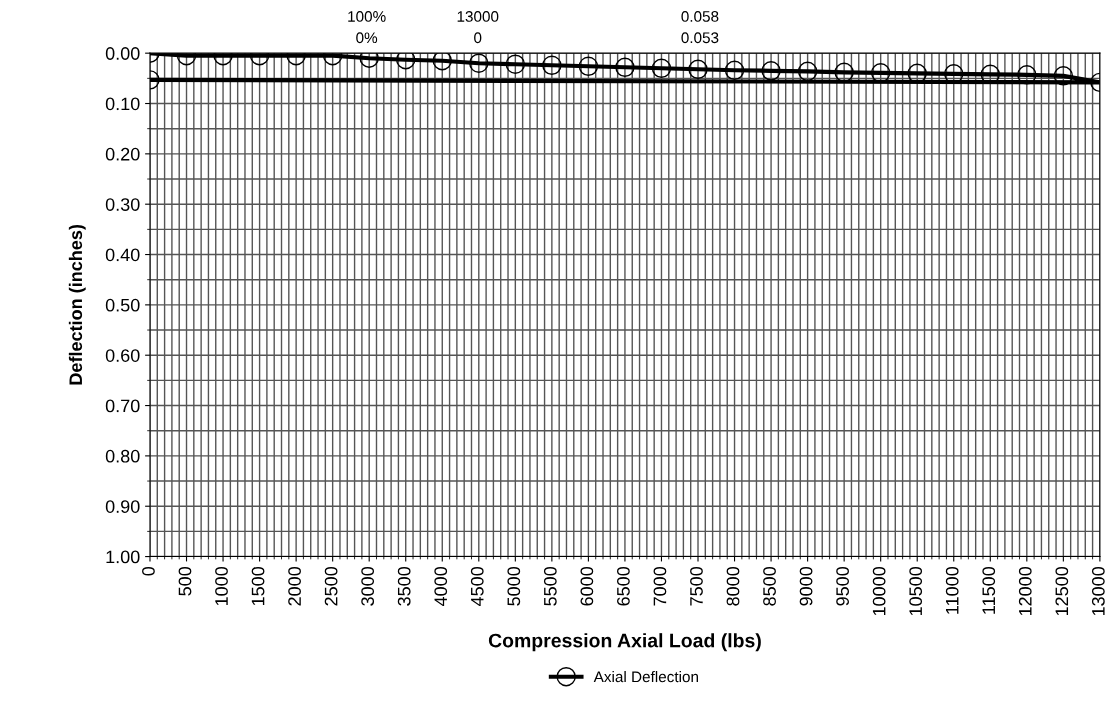 The height and width of the screenshot is (709, 1111). Describe the element at coordinates (696, 586) in the screenshot. I see `x-tick-label: 7500` at that location.